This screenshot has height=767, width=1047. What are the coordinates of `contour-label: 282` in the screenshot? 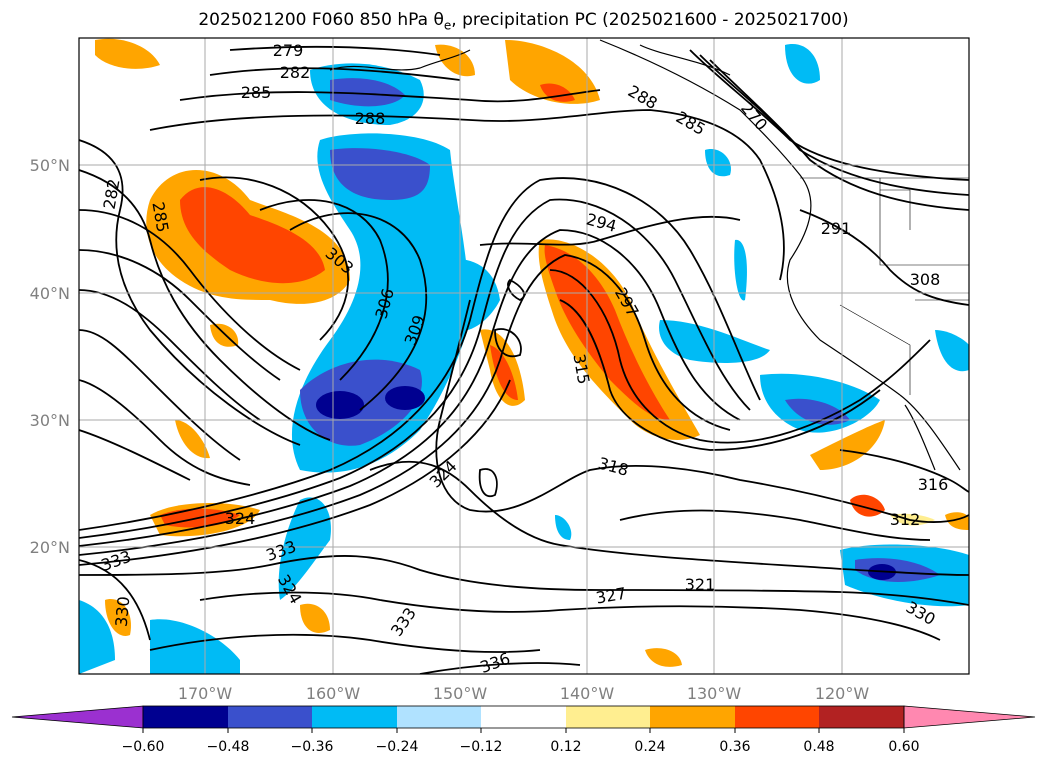 It's located at (295, 72).